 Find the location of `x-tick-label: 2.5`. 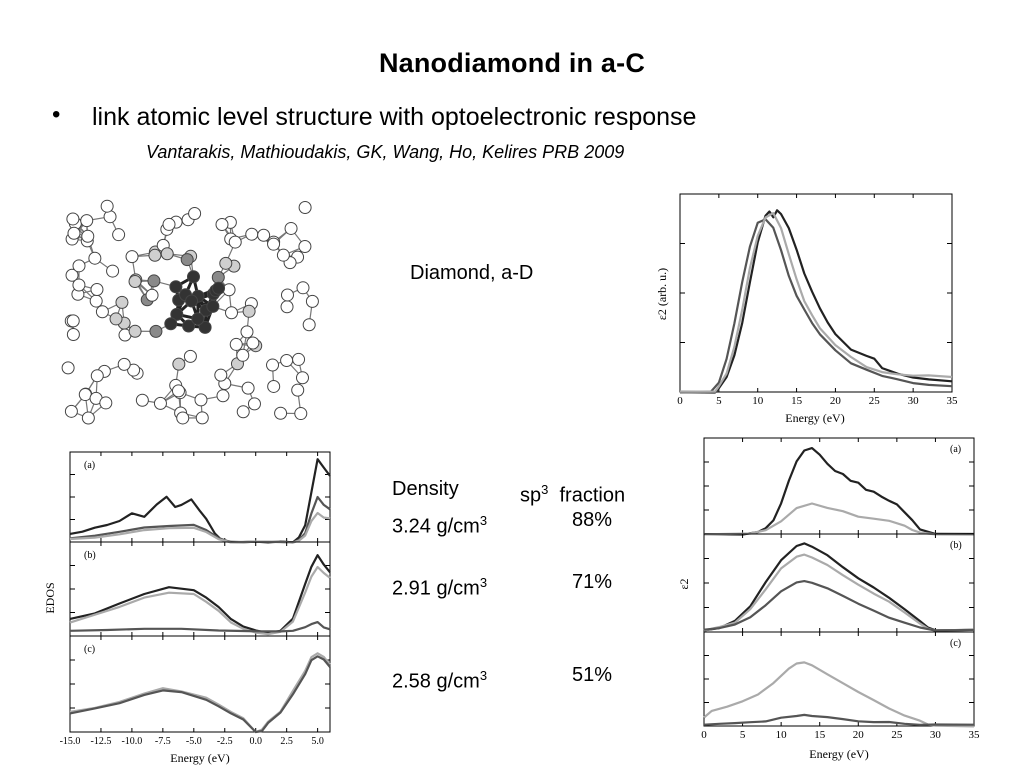

x-tick-label: 2.5 is located at coordinates (286, 741).